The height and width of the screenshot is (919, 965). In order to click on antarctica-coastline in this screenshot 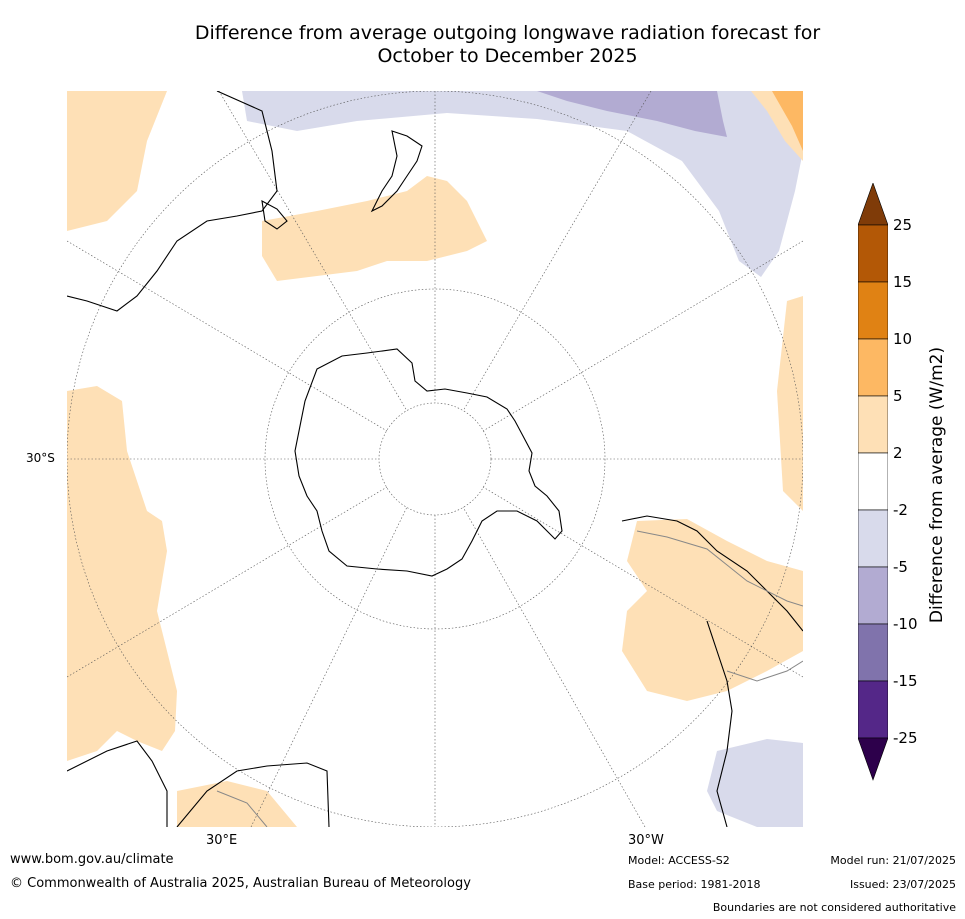, I will do `click(428, 462)`.